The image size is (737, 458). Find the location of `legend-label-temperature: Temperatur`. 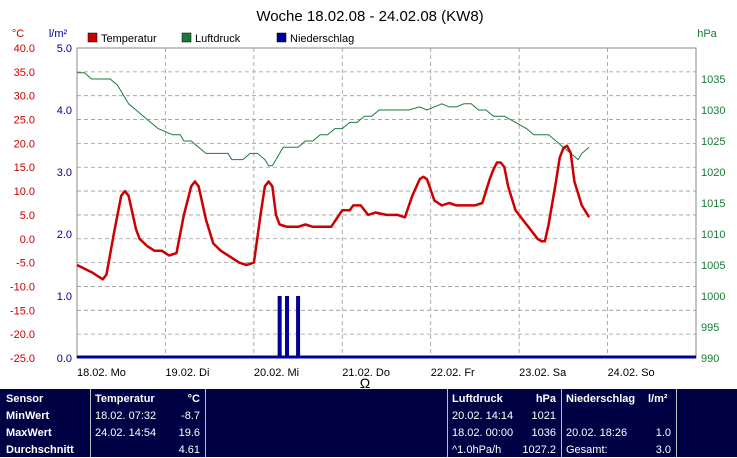

legend-label-temperature: Temperatur is located at coordinates (129, 39).